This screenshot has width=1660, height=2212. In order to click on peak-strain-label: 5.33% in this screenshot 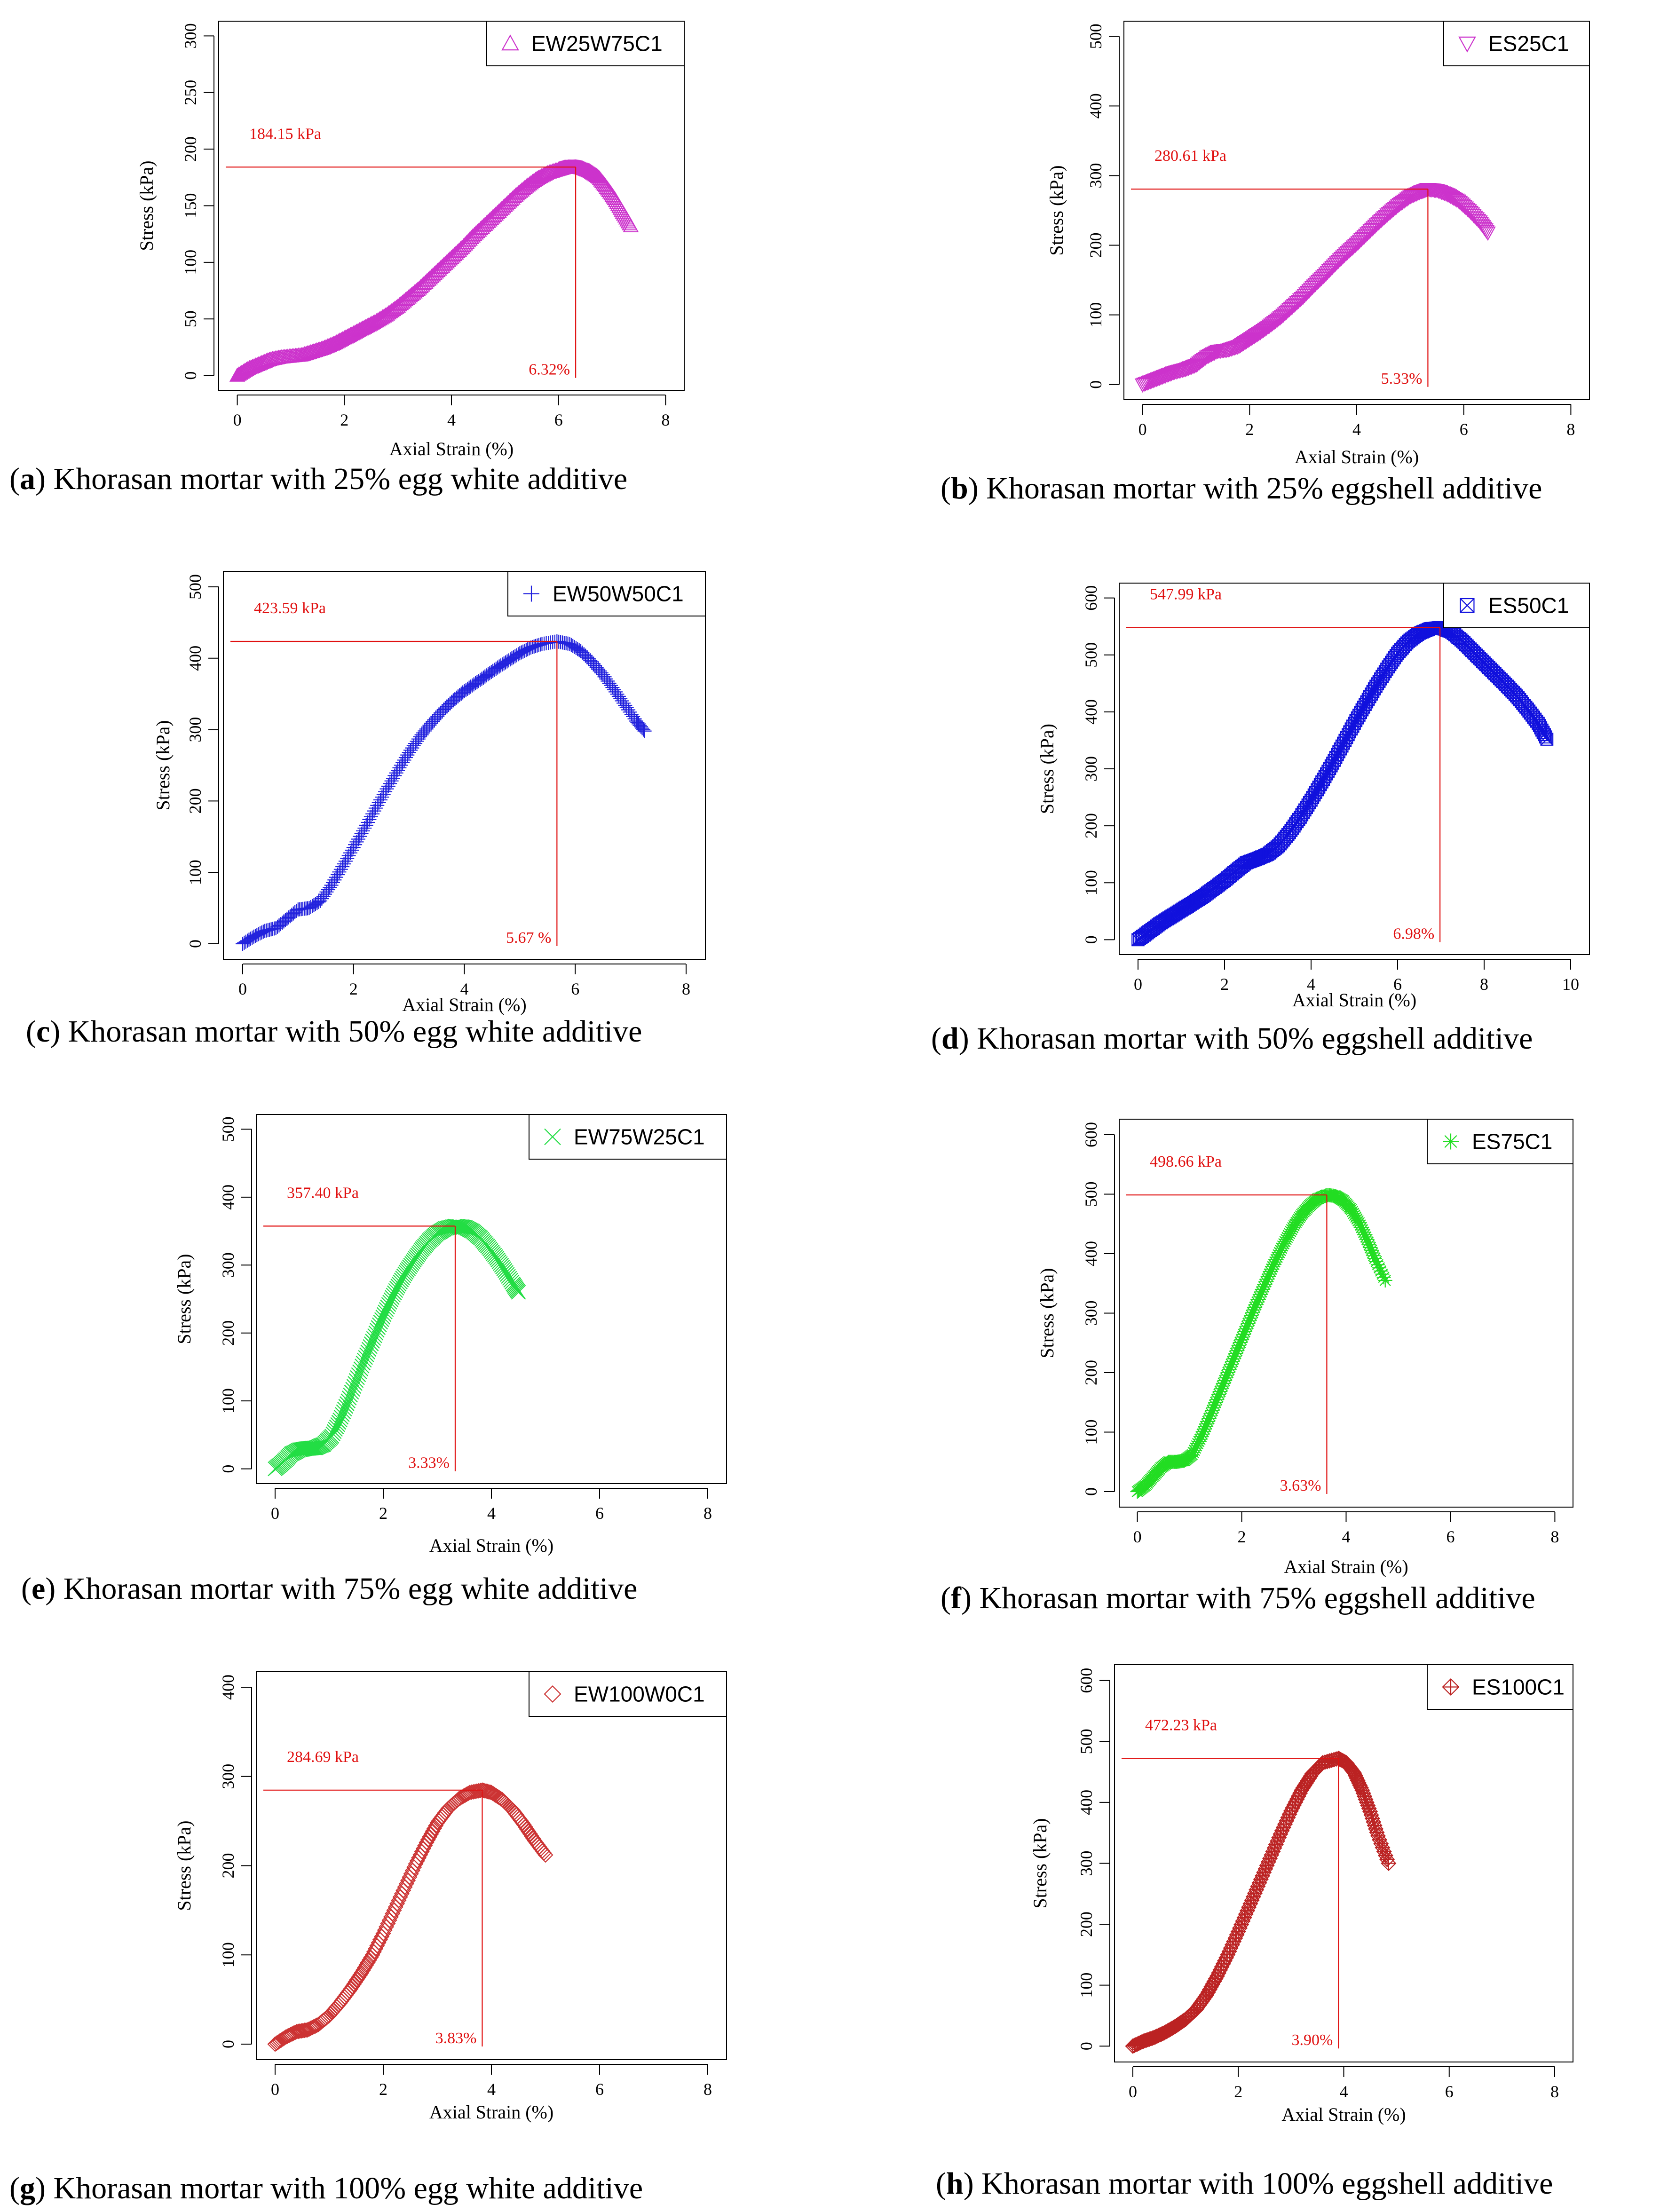, I will do `click(1402, 378)`.